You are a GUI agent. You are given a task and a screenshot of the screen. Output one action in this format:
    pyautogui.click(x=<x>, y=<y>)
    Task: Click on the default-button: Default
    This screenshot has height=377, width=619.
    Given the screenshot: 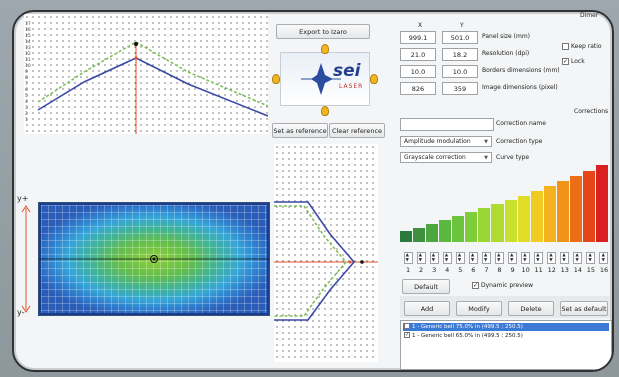 What is the action you would take?
    pyautogui.click(x=426, y=286)
    